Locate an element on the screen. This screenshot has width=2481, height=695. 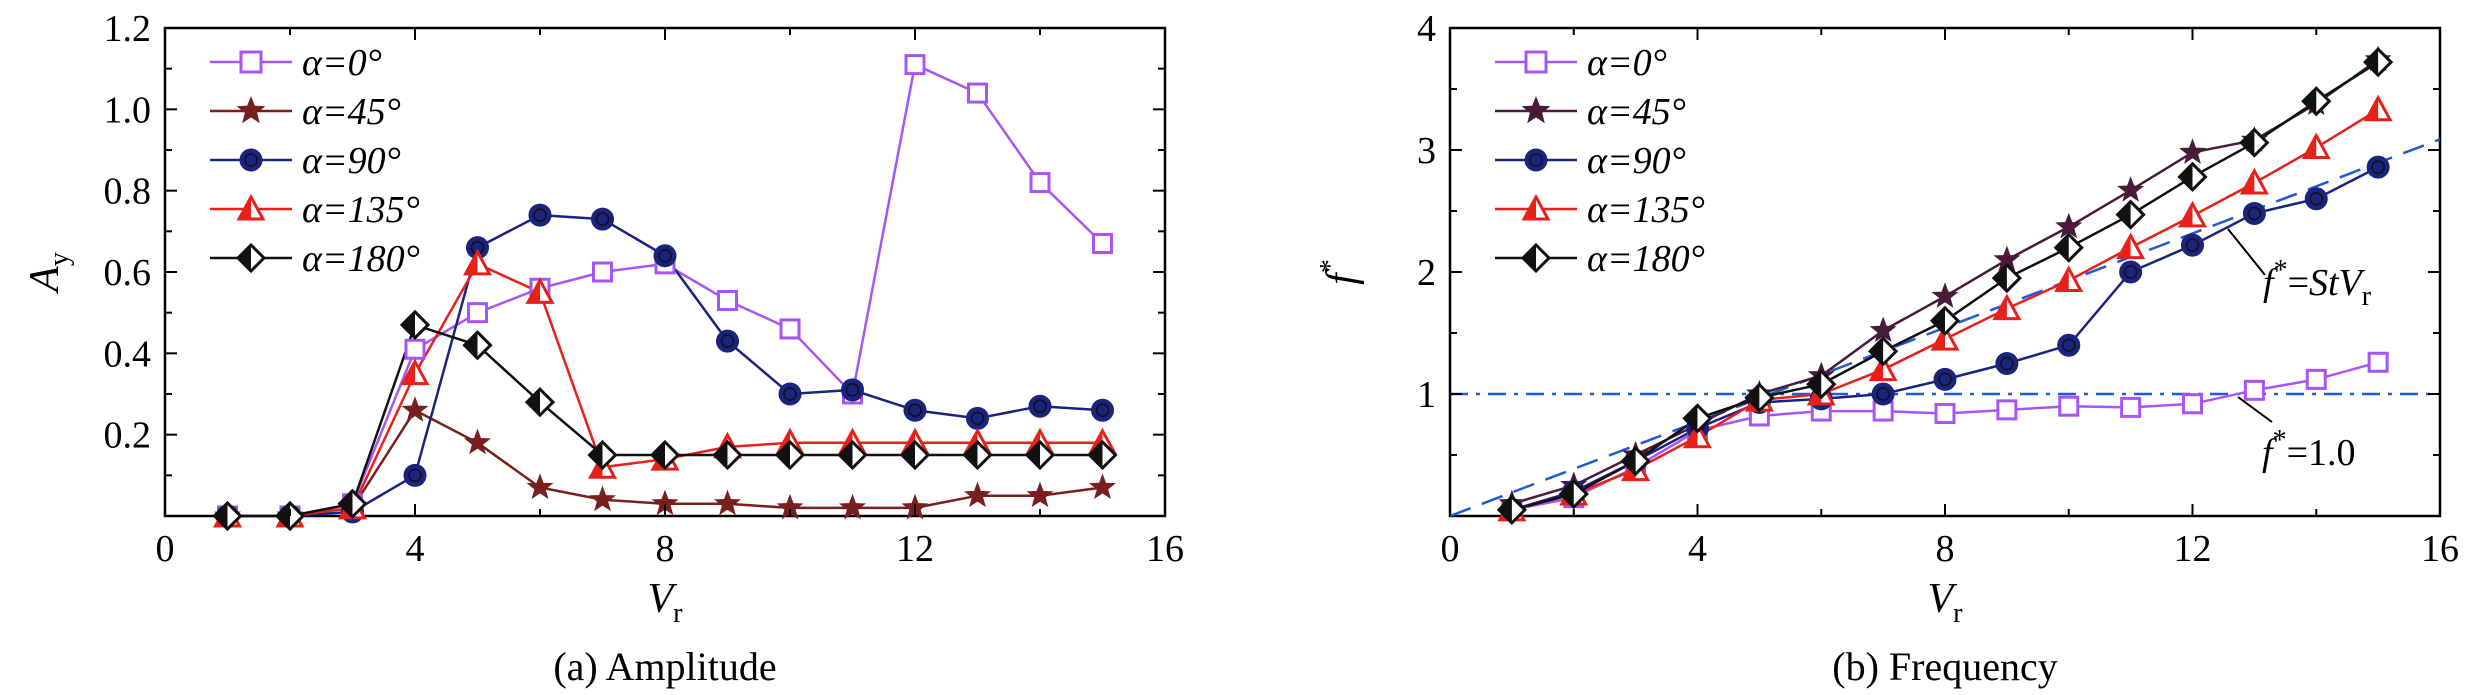
annotation-strouhal: f*=StVr is located at coordinates (2299, 270).